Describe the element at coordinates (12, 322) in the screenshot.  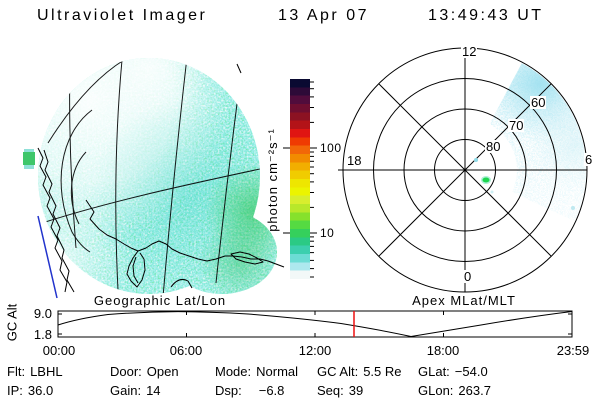
I see `gc-alt-axis-label: GC Alt` at that location.